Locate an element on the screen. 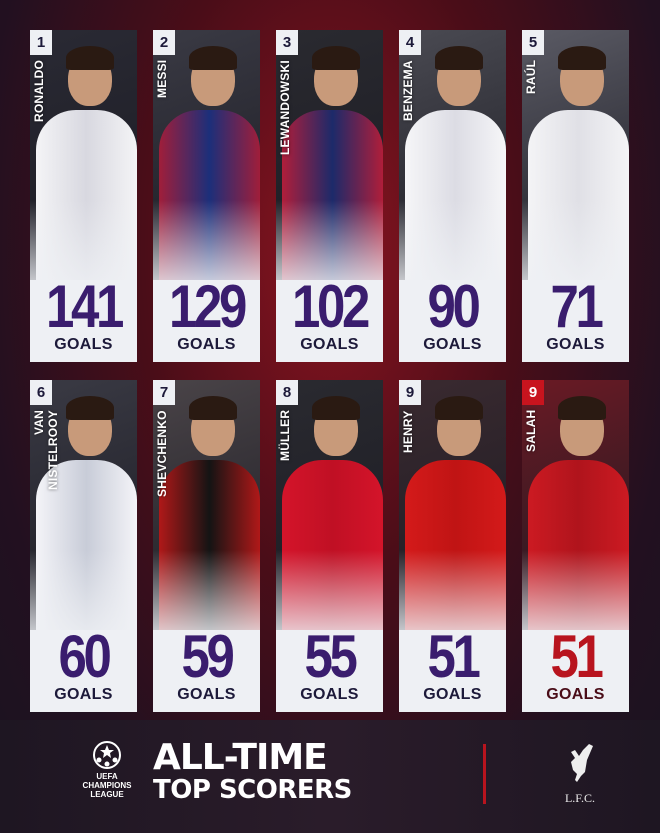 This screenshot has height=833, width=660. goals-count: 141 is located at coordinates (85, 306).